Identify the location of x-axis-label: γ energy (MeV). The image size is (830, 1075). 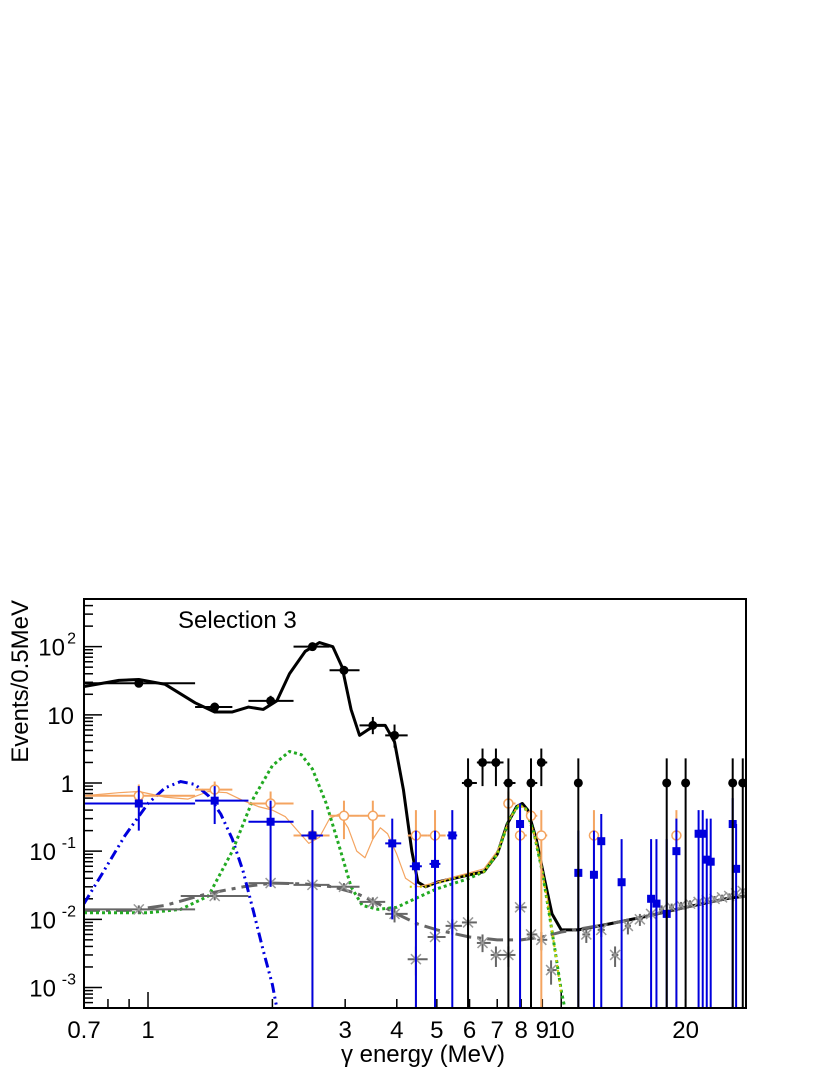
(423, 1054).